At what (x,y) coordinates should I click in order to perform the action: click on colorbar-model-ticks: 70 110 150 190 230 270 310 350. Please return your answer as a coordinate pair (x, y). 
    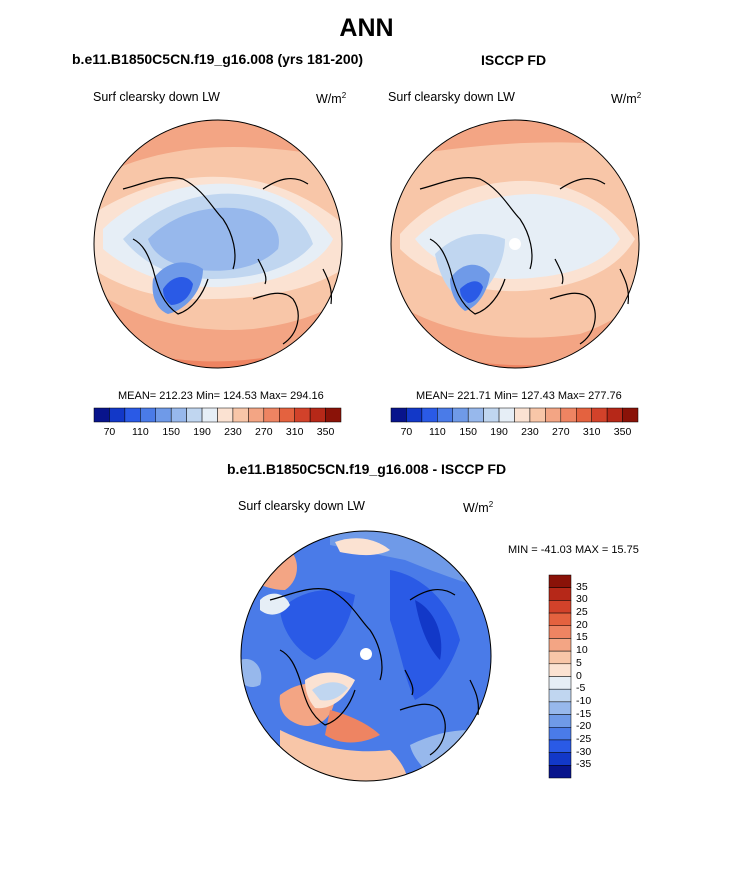
    Looking at the image, I should click on (217, 433).